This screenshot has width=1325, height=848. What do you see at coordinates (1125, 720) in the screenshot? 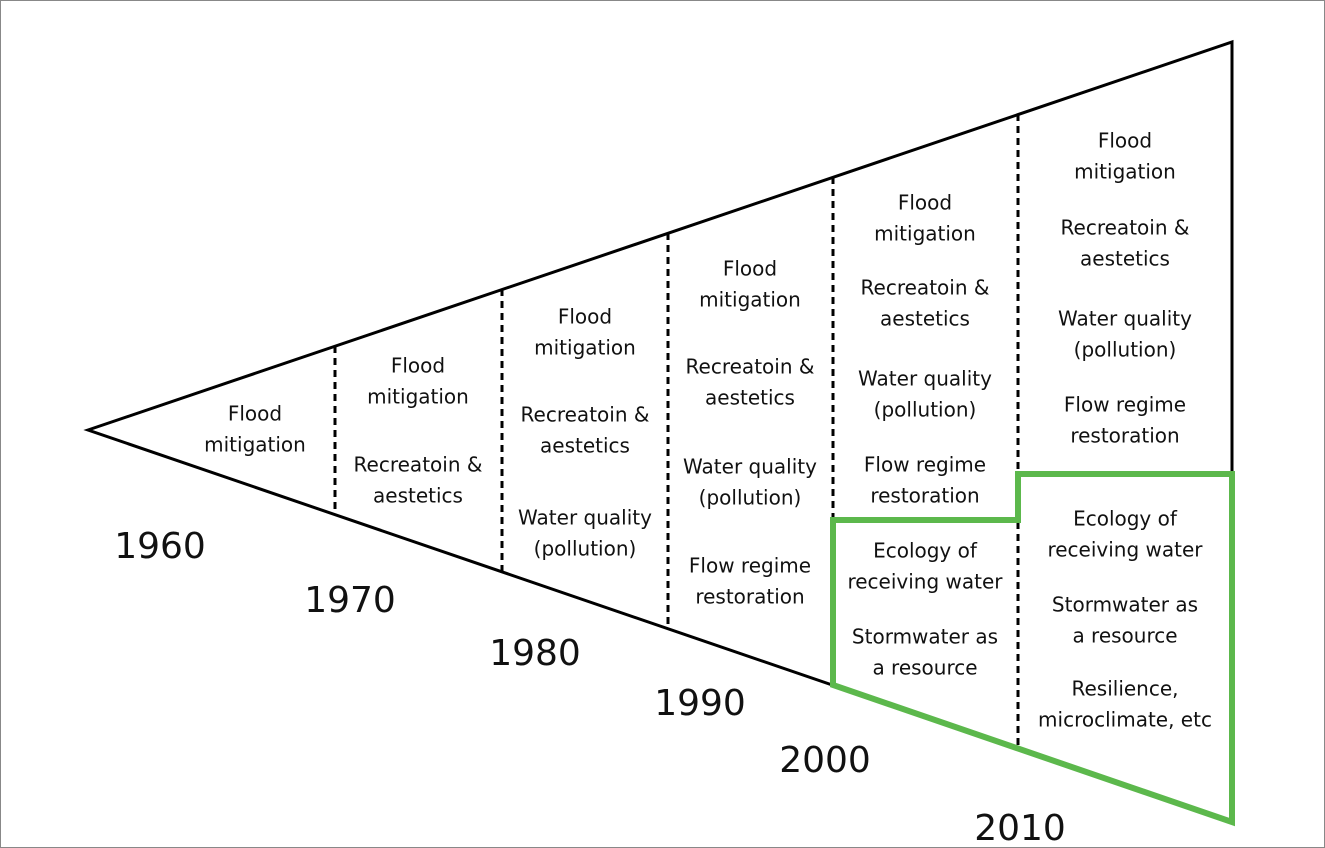
I see `item-text: microclimate, etc` at bounding box center [1125, 720].